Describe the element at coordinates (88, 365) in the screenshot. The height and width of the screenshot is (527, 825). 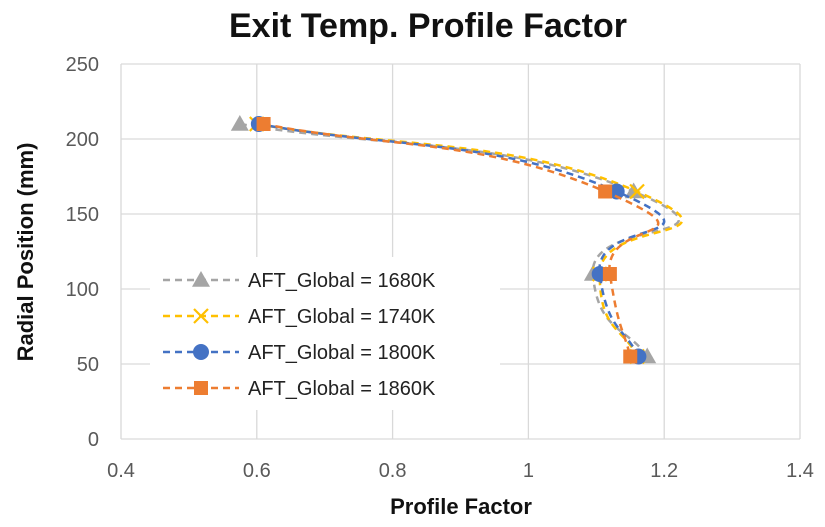
I see `y-tick-label: 50` at that location.